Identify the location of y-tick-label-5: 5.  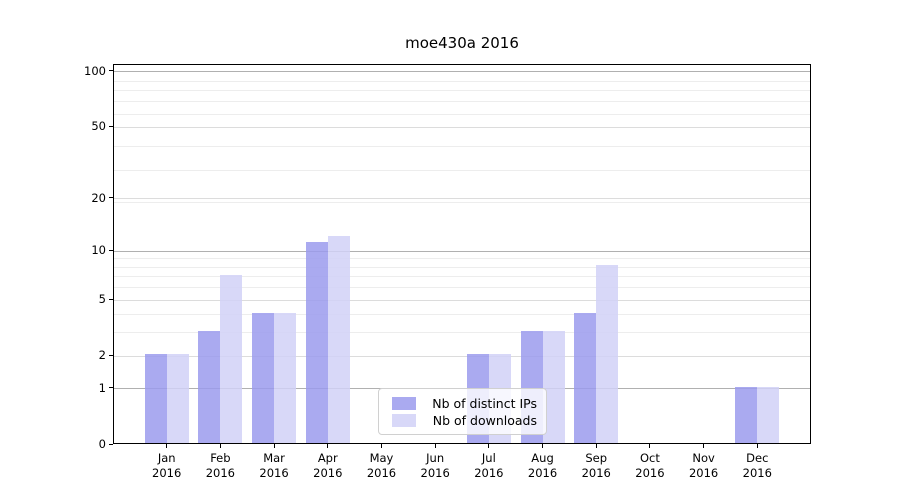
(102, 299).